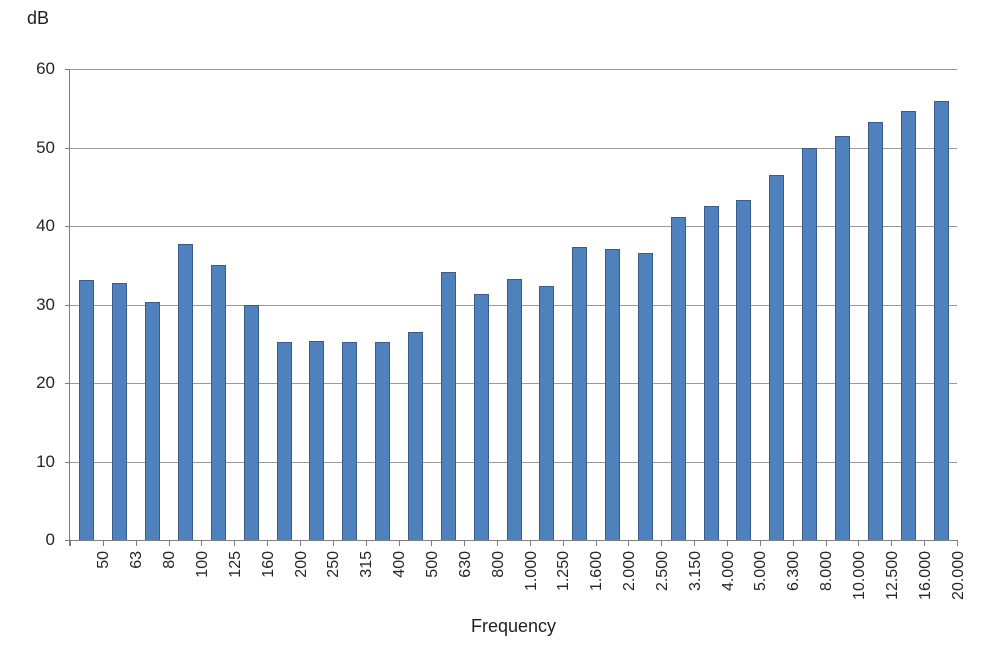  I want to click on y-tick-label: 10, so click(45, 461).